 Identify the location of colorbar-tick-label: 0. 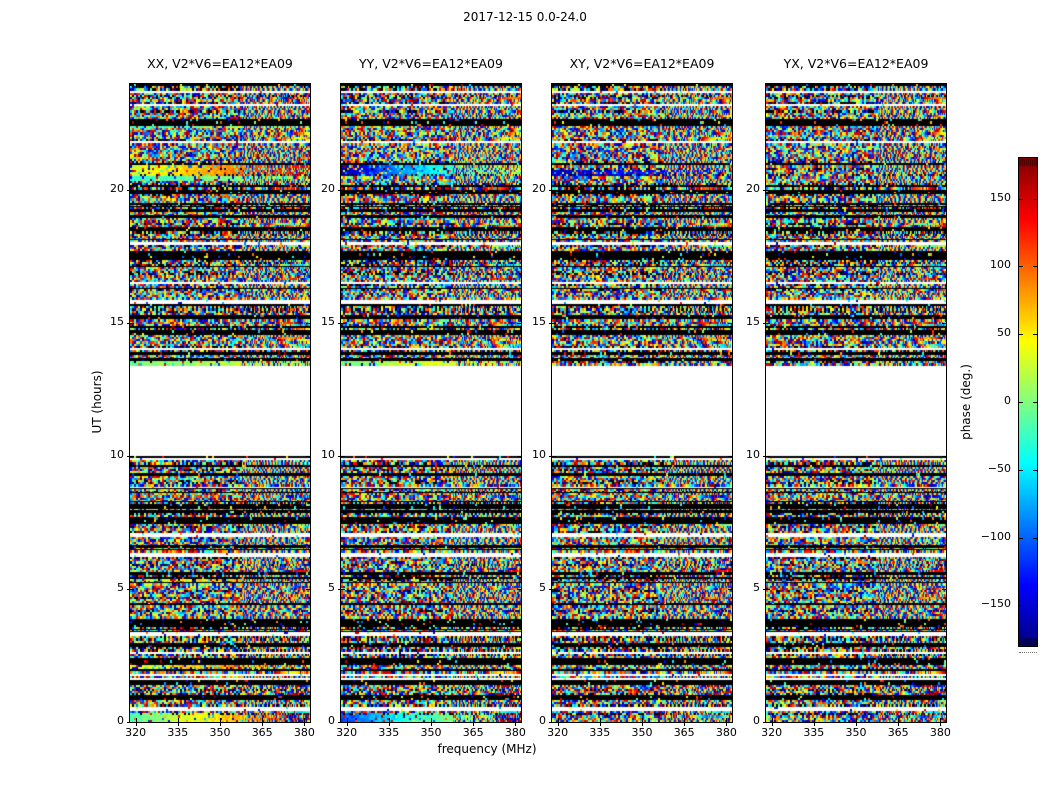
(1007, 400).